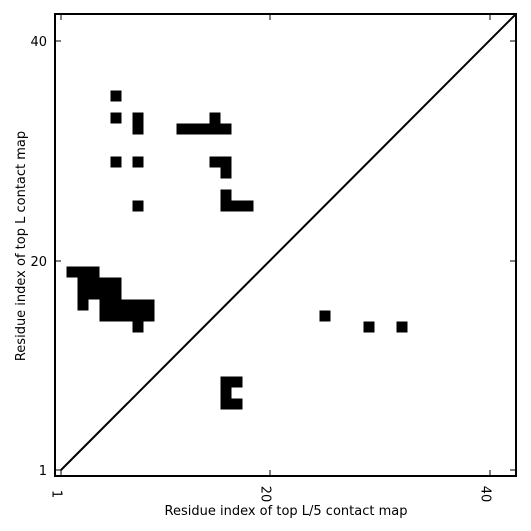  Describe the element at coordinates (286, 511) in the screenshot. I see `x-axis-label: Residue index of top L/5 contact map` at that location.